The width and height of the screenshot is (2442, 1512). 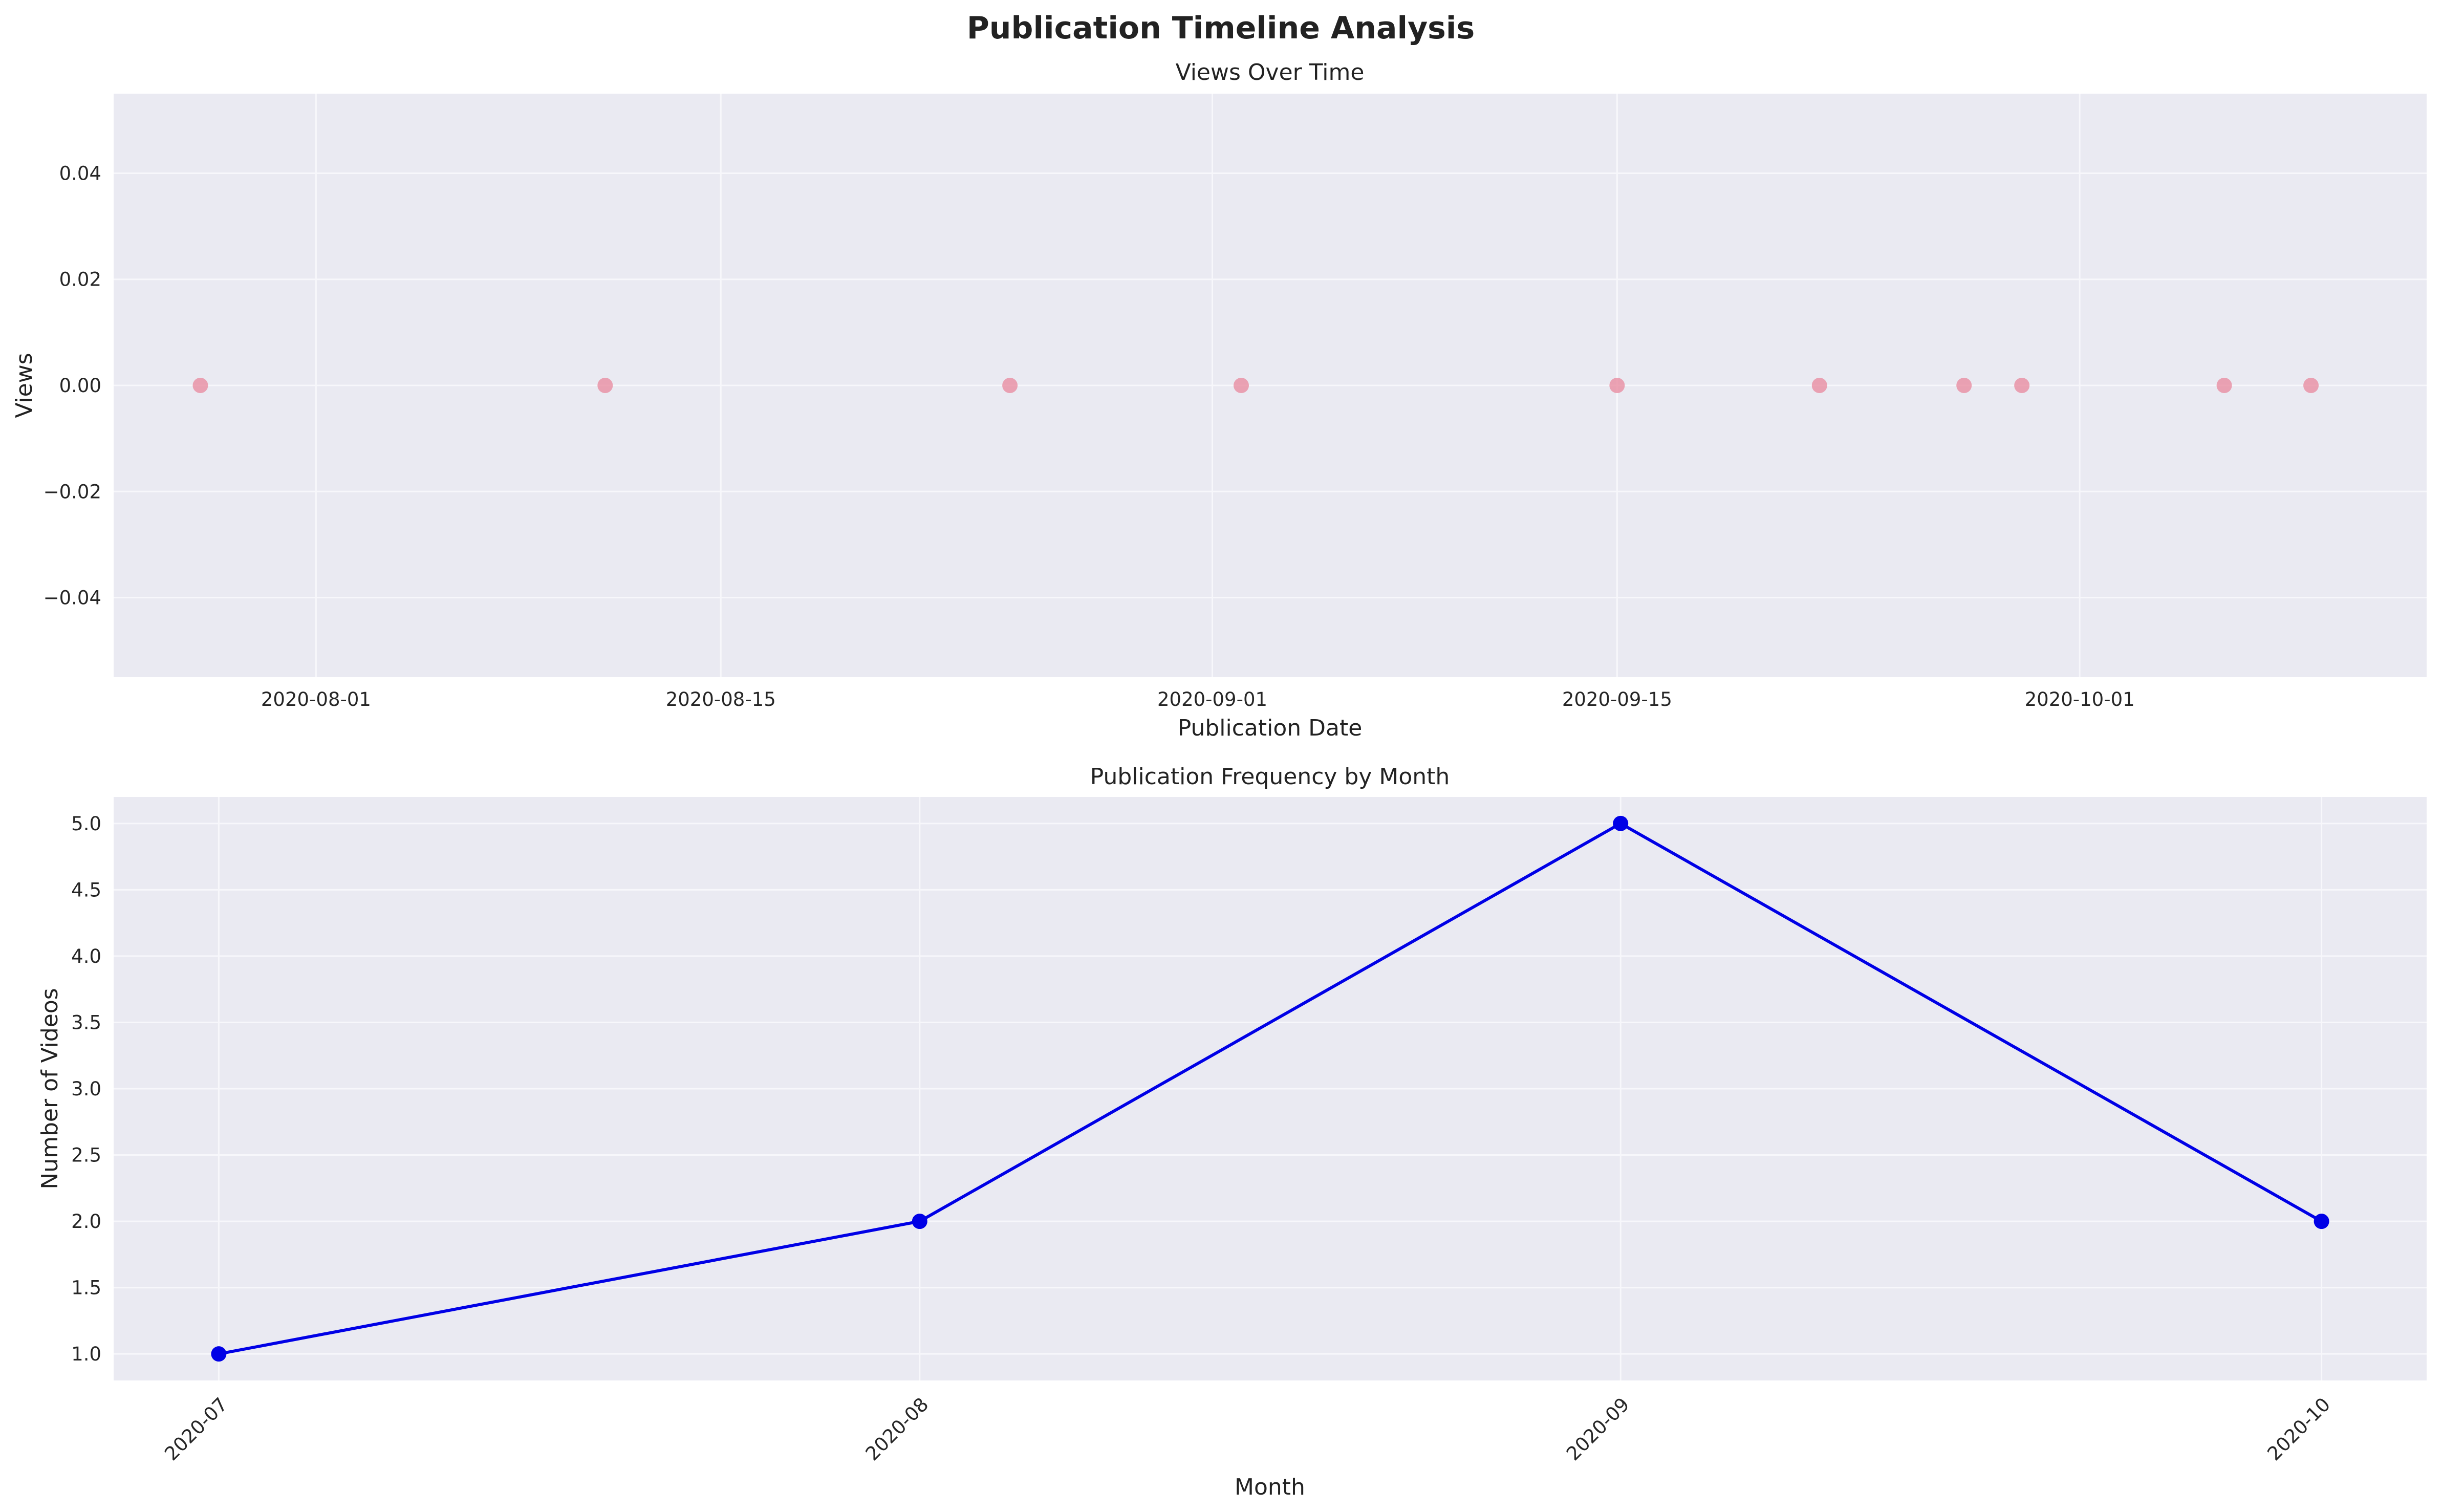 What do you see at coordinates (1255, 385) in the screenshot?
I see `views-points` at bounding box center [1255, 385].